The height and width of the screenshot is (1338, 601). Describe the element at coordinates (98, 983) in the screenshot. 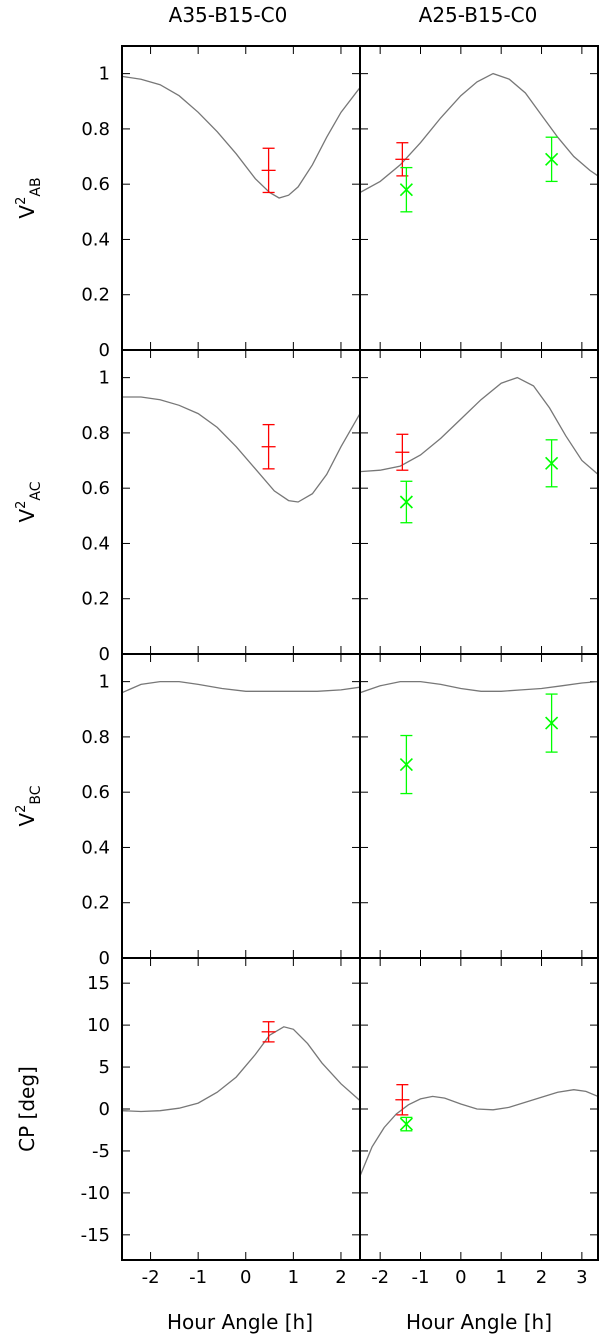

I see `y-tick-label: 15` at that location.